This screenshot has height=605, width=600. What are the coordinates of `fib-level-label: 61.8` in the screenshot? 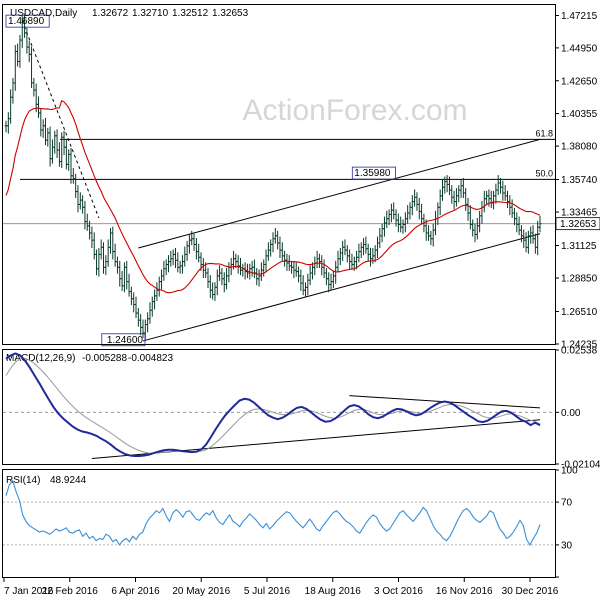 It's located at (544, 133).